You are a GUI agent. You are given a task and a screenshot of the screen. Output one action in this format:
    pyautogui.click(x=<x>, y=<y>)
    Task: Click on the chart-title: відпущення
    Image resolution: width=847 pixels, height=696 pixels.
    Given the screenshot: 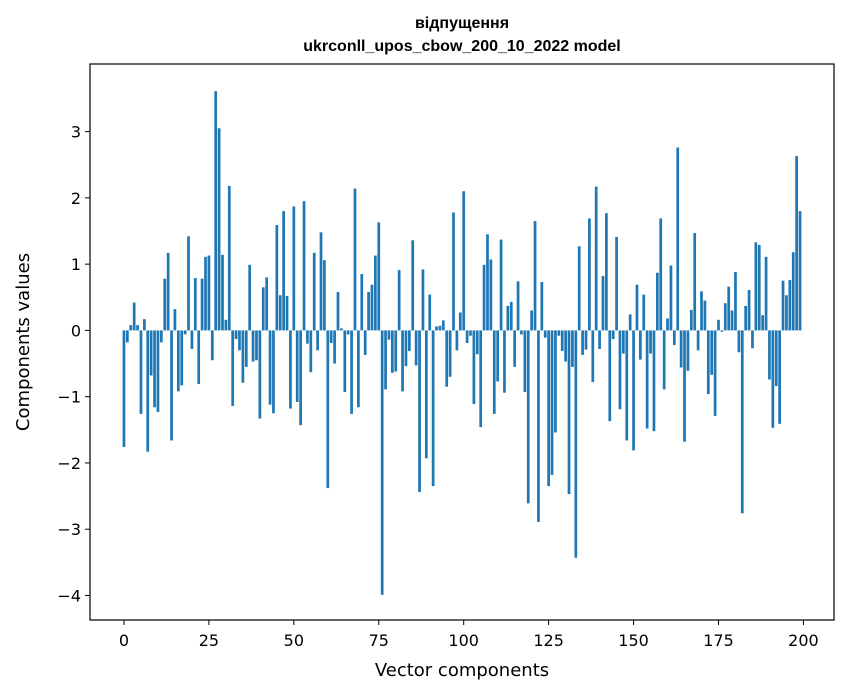 What is the action you would take?
    pyautogui.click(x=462, y=23)
    